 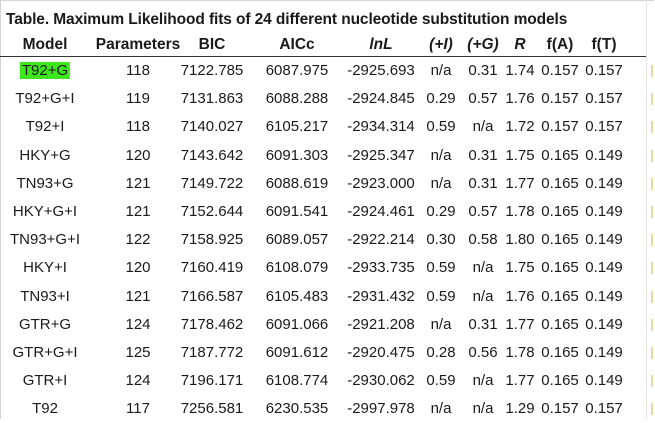 I want to click on column-header-plus-i: (+I), so click(x=441, y=44).